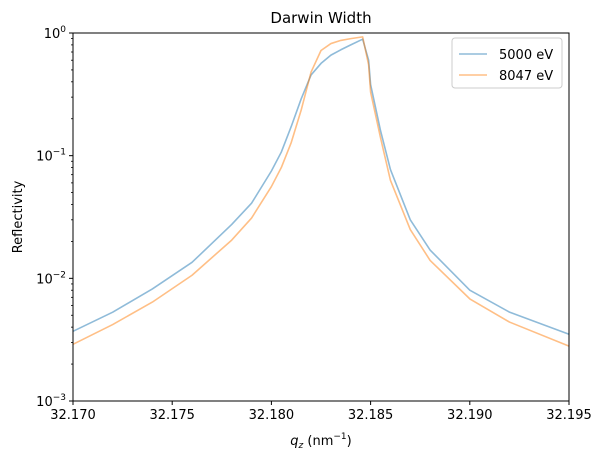  Describe the element at coordinates (526, 55) in the screenshot. I see `legend-label-1: 5000 eV` at that location.